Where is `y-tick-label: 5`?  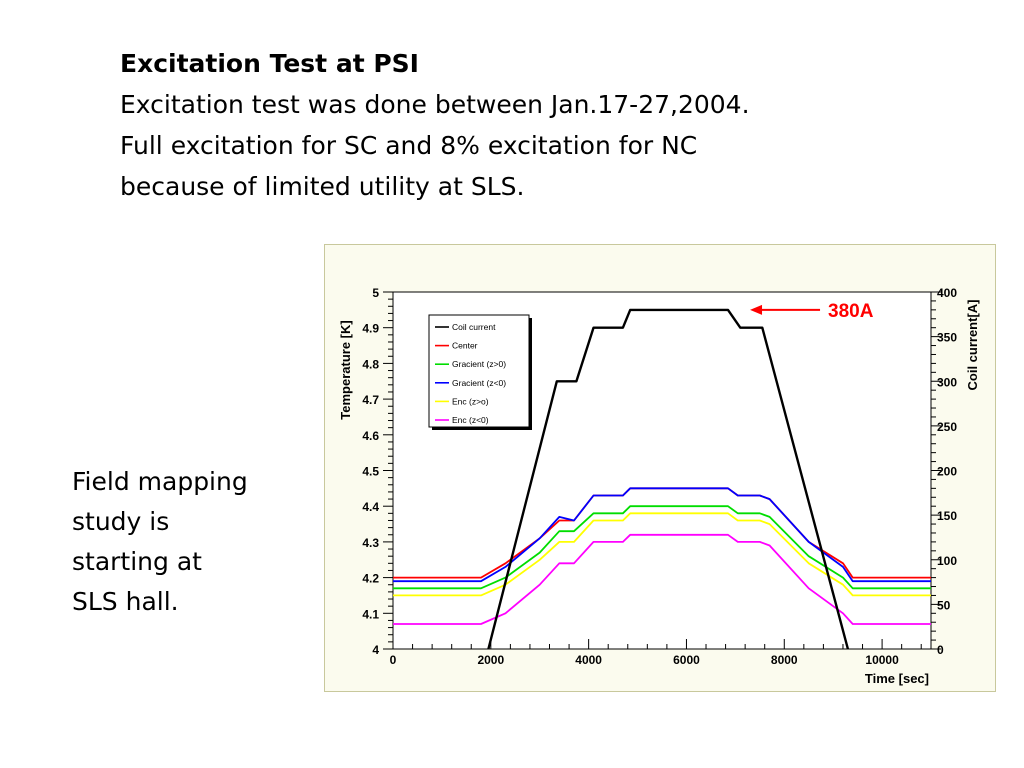 y-tick-label: 5 is located at coordinates (375, 293).